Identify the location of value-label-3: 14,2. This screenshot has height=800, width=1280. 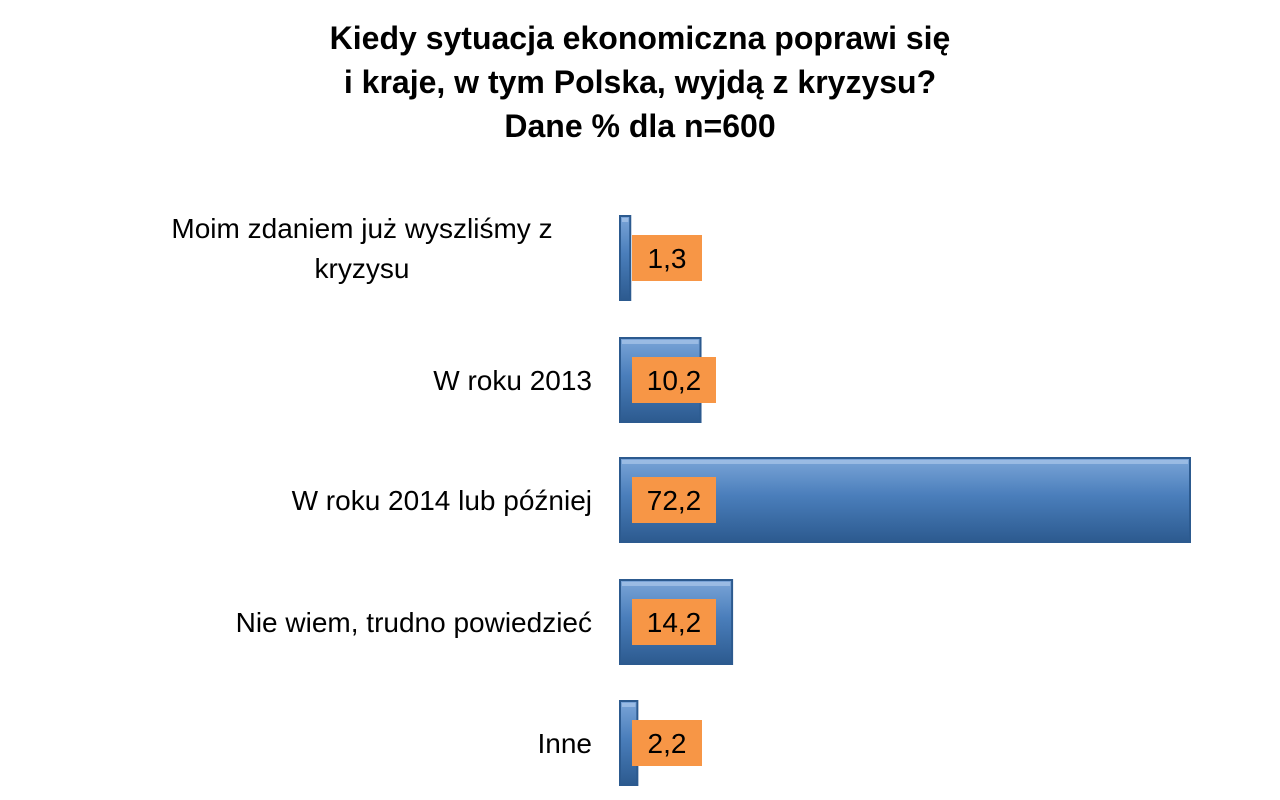
(674, 622).